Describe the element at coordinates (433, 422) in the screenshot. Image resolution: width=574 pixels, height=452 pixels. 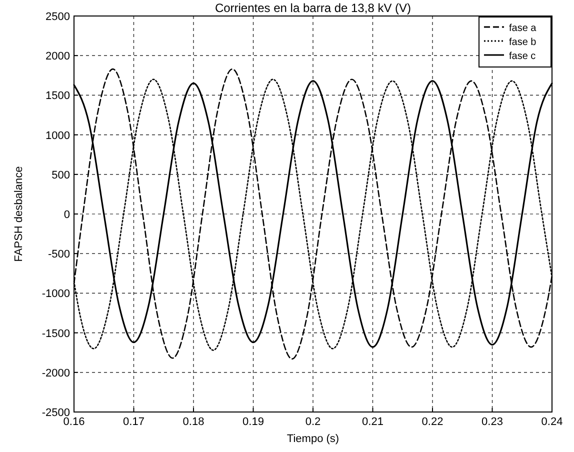
I see `x-tick-label: 0.22` at that location.